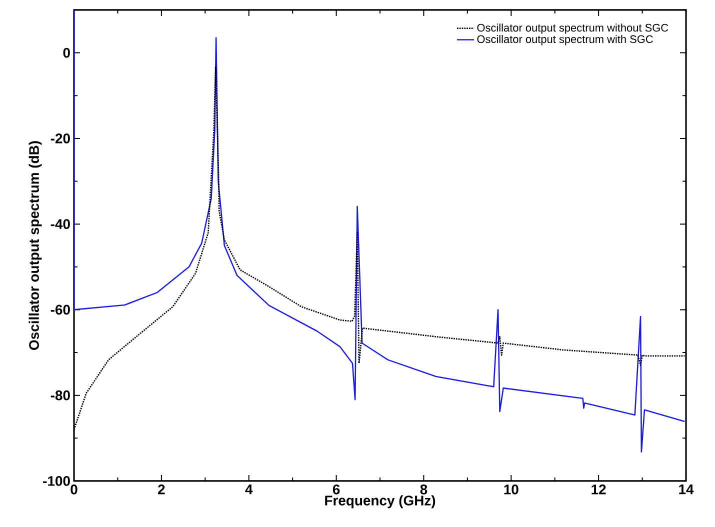 The image size is (715, 527). Describe the element at coordinates (74, 489) in the screenshot. I see `x-tick-label: 0` at that location.